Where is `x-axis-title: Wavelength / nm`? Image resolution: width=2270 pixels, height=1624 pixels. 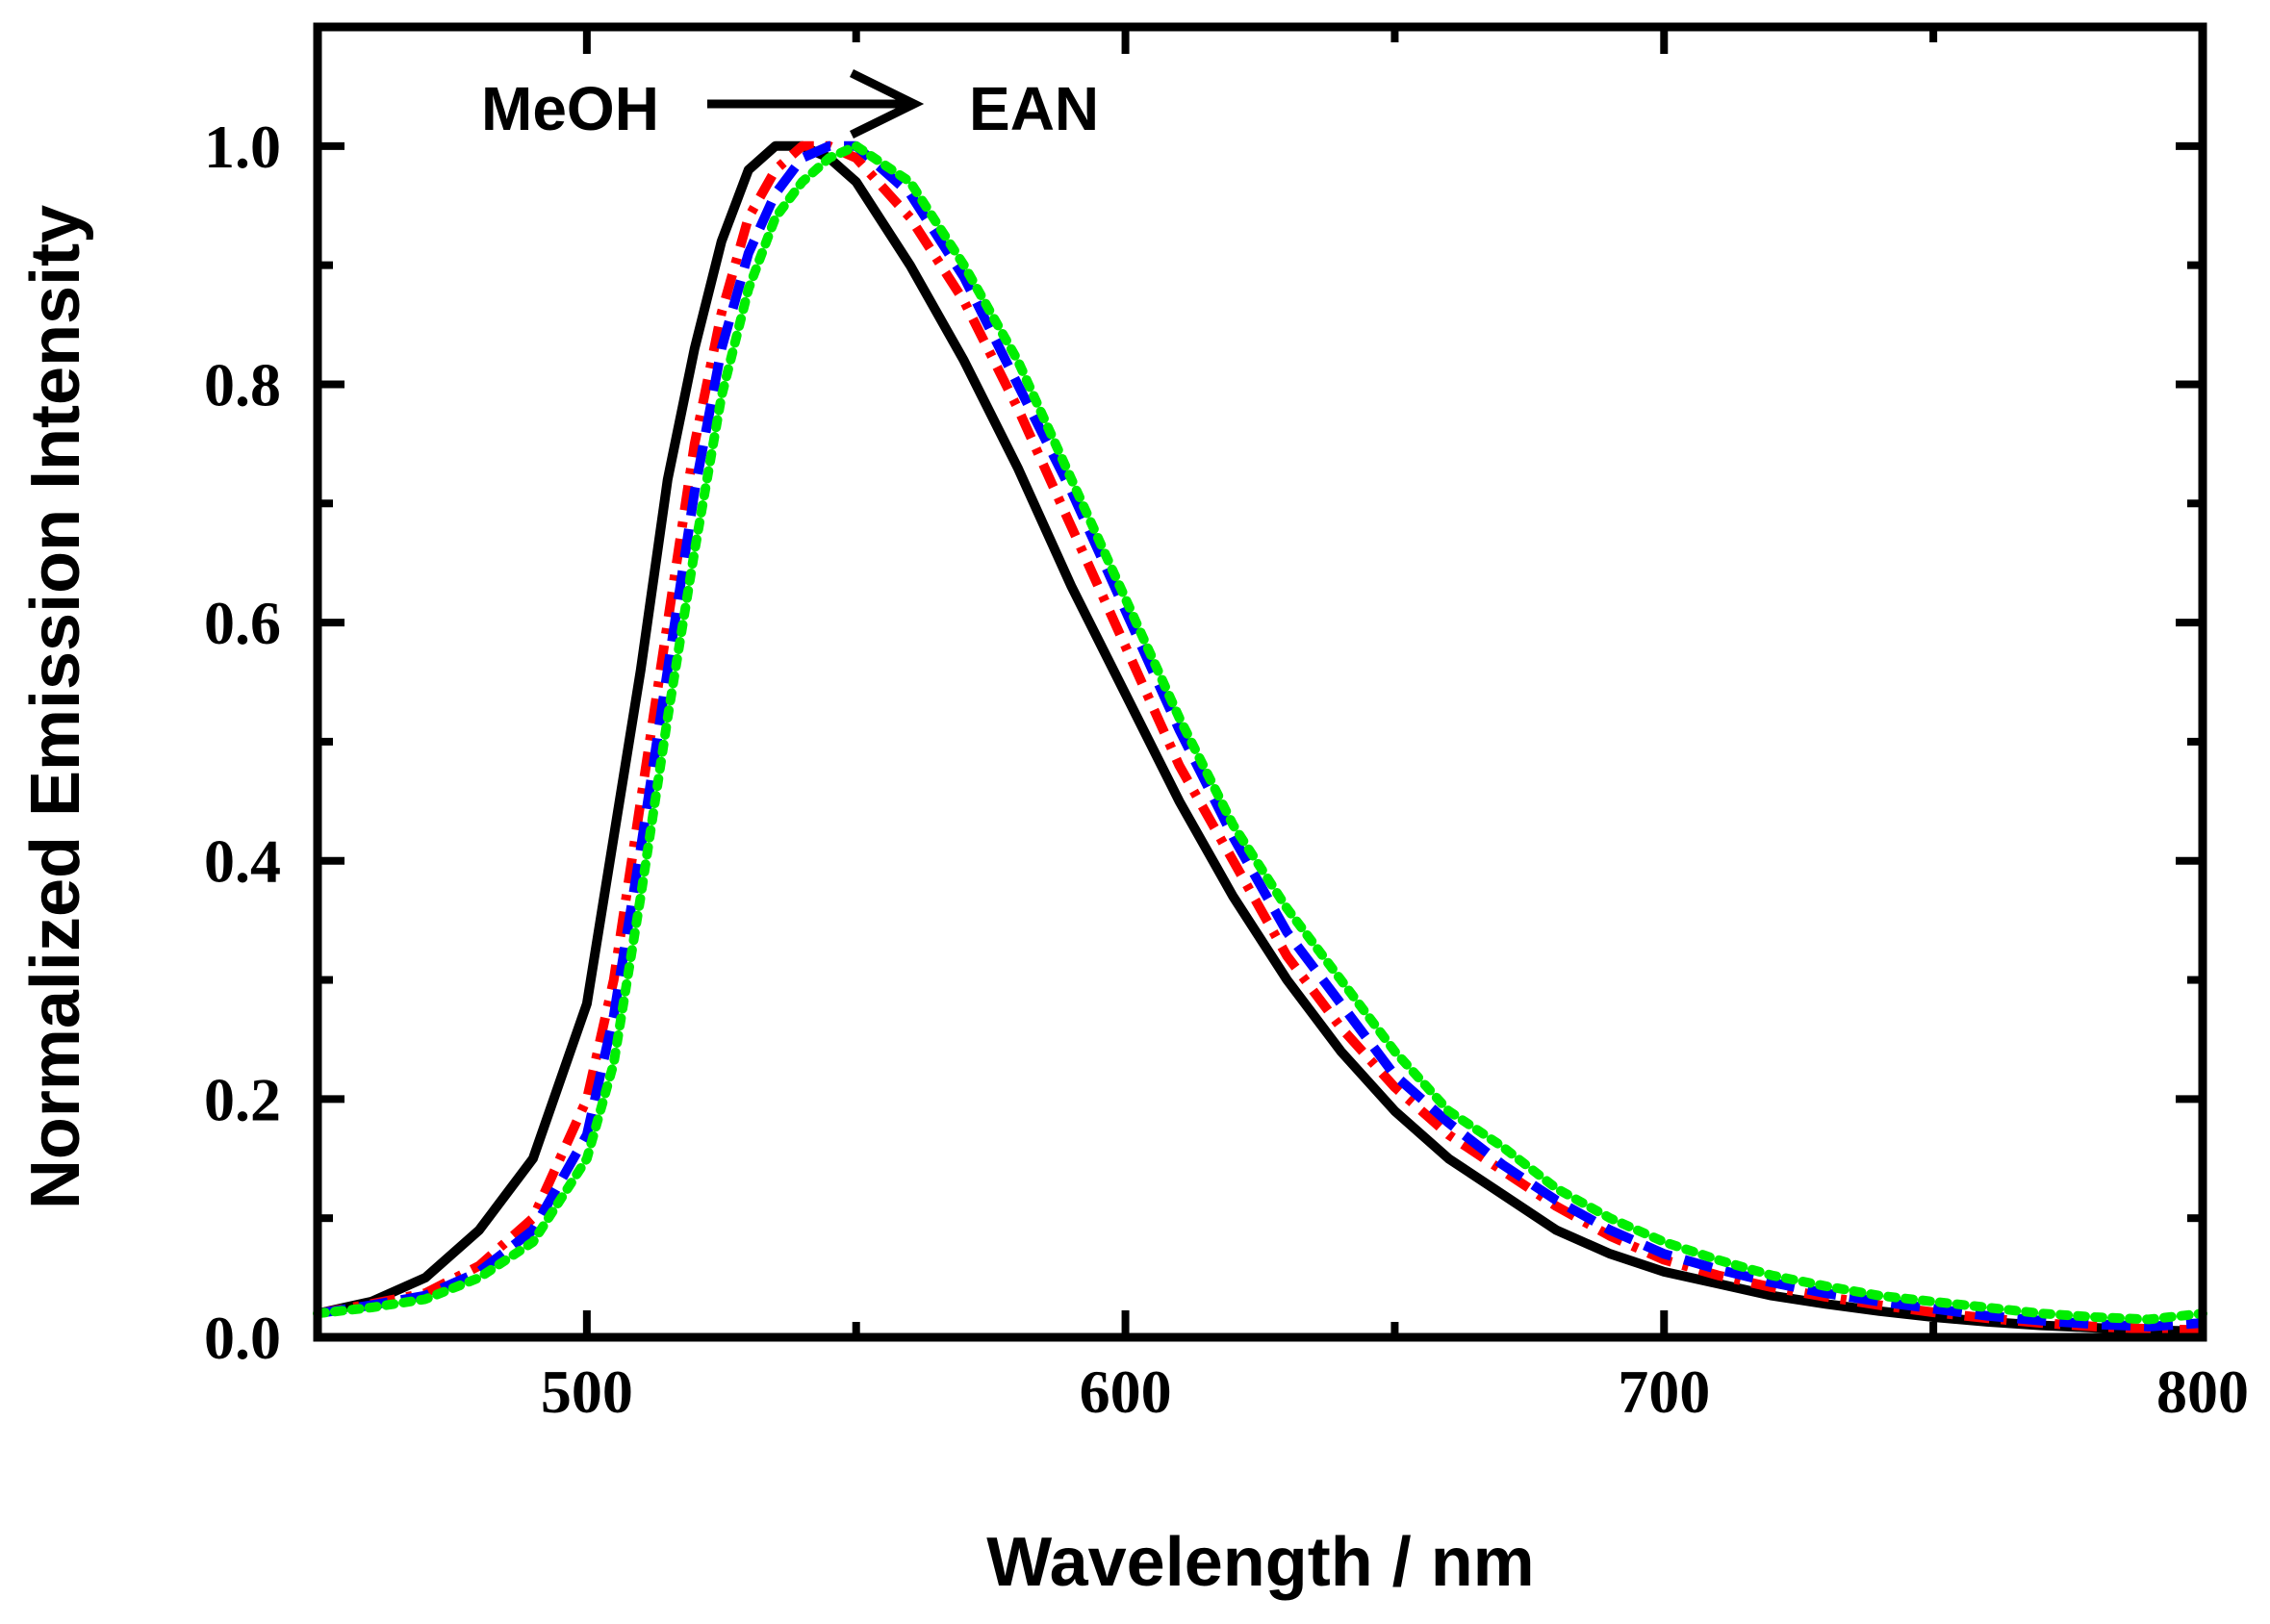 x-axis-title: Wavelength / nm is located at coordinates (1260, 1563).